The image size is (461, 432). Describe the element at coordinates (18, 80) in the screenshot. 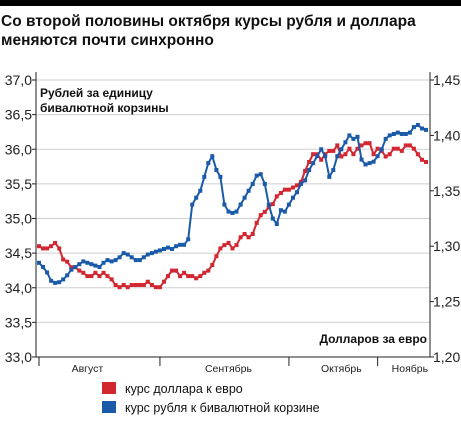

I see `left-tick-label-8: 37,0` at that location.